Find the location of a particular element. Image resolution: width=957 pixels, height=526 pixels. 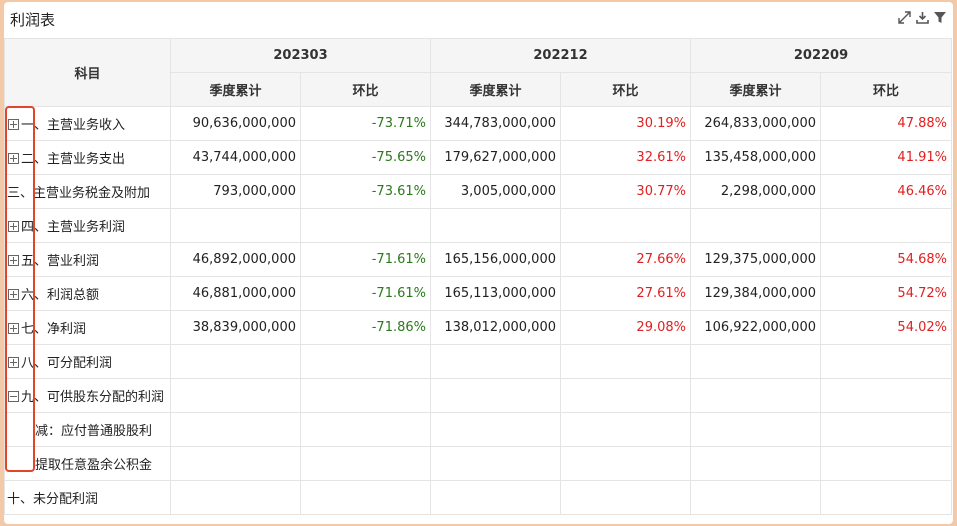

cumulative-value: 344,783,000,000 is located at coordinates (495, 123).